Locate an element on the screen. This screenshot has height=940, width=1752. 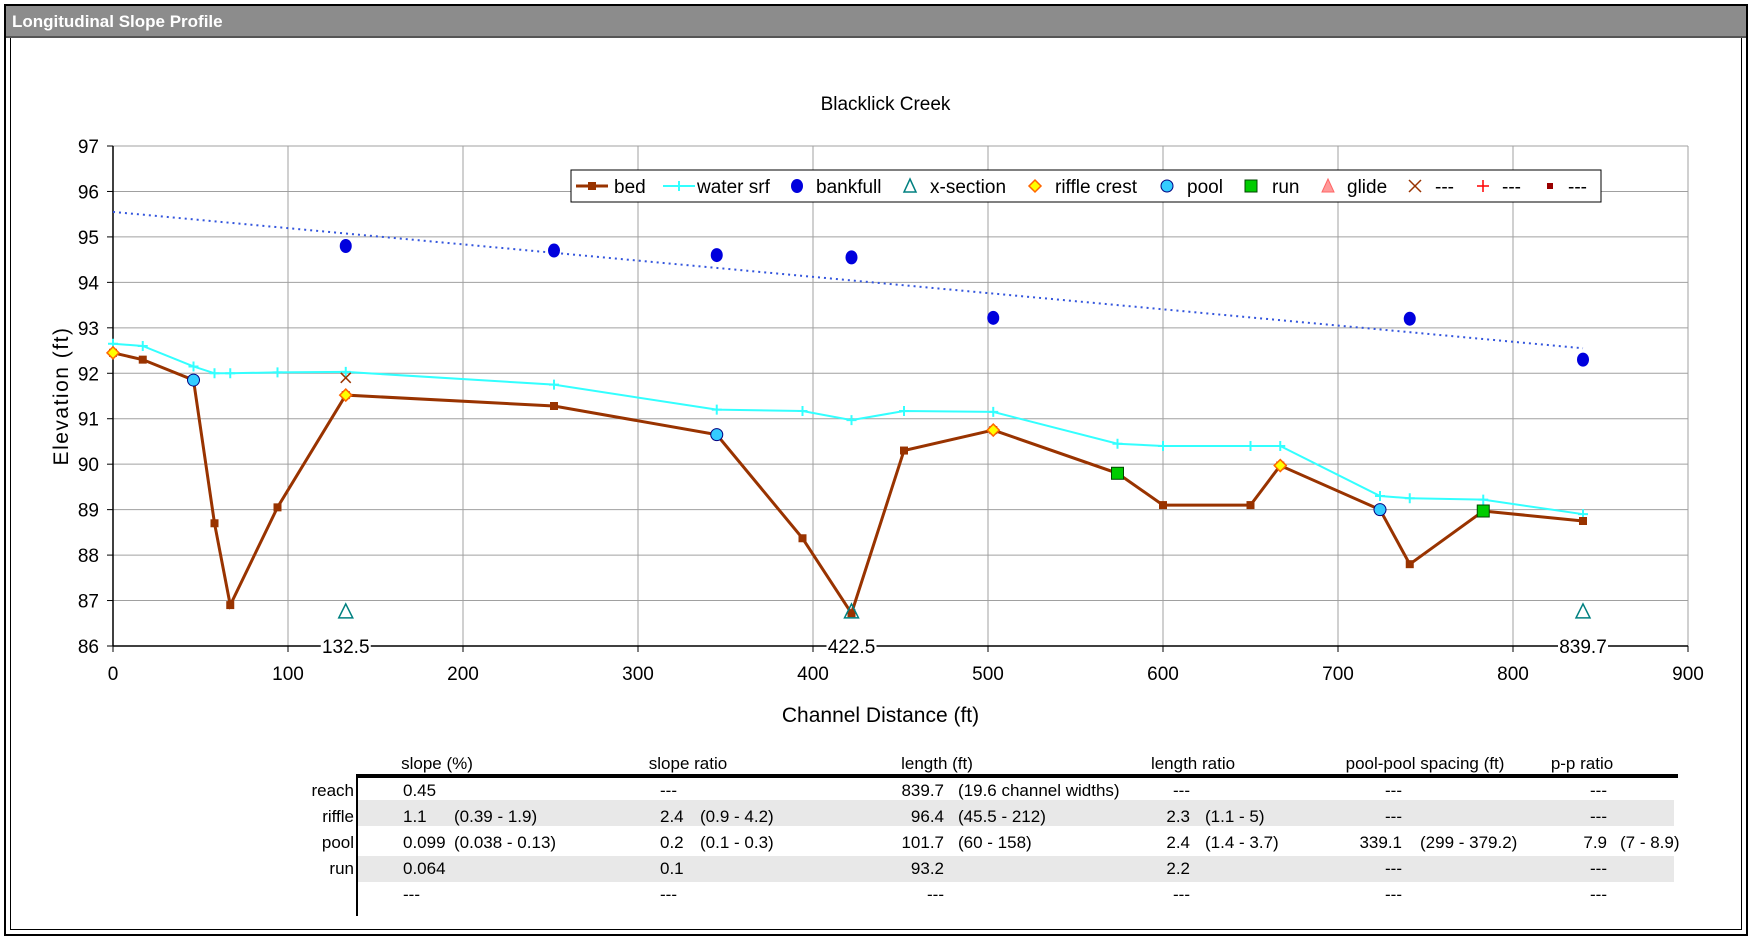
y-tick-label: 89 is located at coordinates (88, 511).